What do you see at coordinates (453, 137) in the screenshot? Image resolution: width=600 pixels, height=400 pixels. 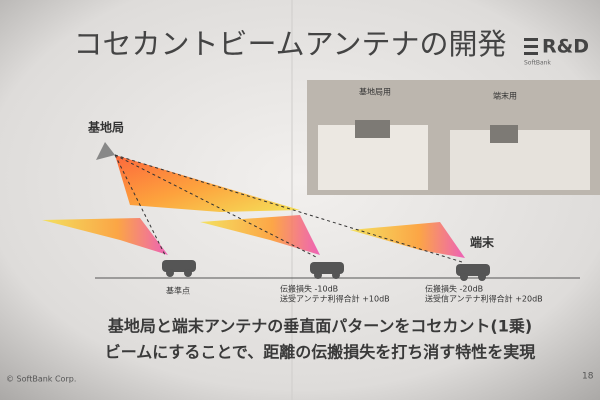 I see `photos: 基地局用 端末用` at bounding box center [453, 137].